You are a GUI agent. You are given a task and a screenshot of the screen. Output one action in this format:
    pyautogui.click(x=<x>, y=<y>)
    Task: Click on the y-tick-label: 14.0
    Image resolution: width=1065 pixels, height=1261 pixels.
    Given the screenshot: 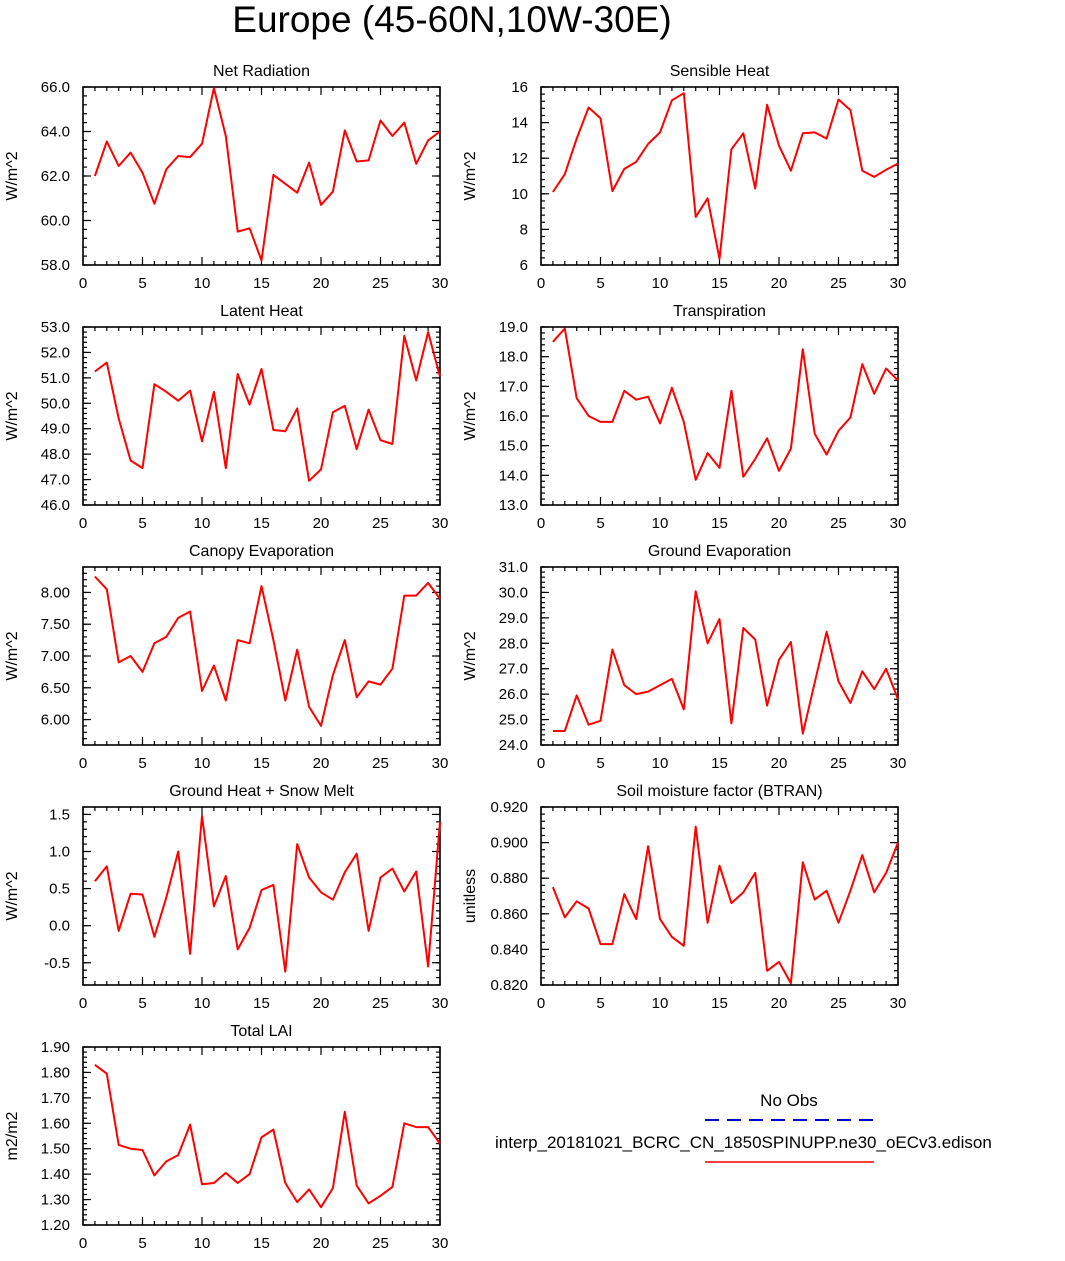 What is the action you would take?
    pyautogui.click(x=513, y=475)
    